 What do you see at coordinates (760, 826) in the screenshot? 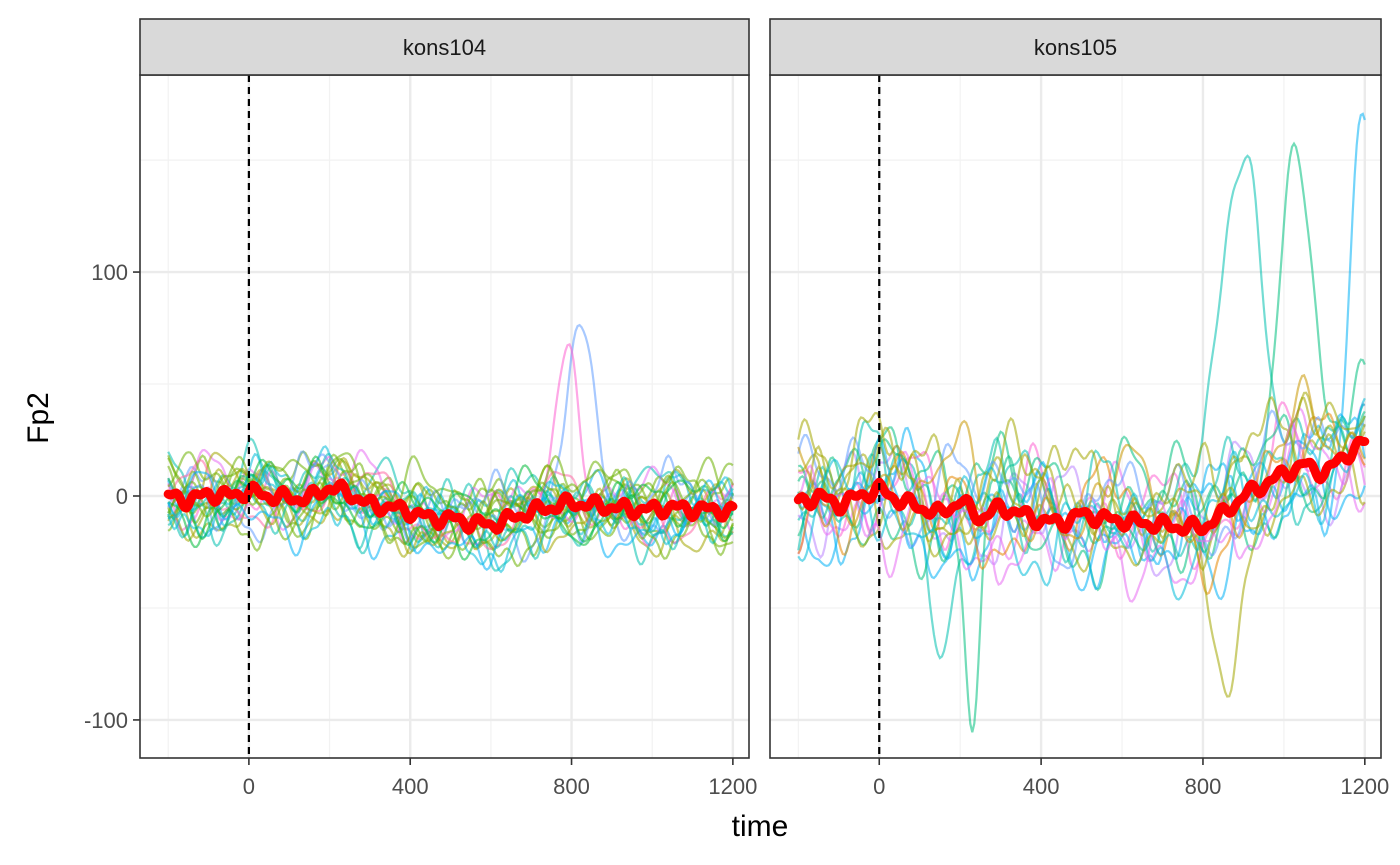
I see `x-axis-title: time` at bounding box center [760, 826].